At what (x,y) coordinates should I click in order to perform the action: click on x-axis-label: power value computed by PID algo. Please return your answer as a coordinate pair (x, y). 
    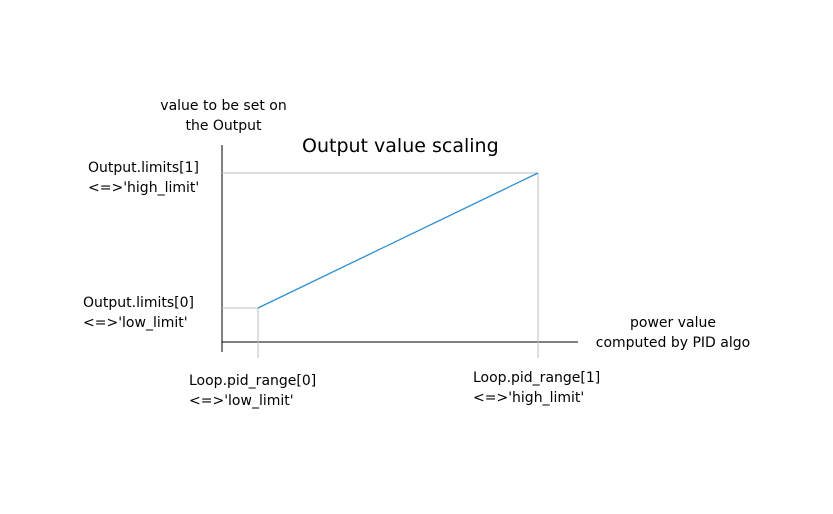
    Looking at the image, I should click on (673, 333).